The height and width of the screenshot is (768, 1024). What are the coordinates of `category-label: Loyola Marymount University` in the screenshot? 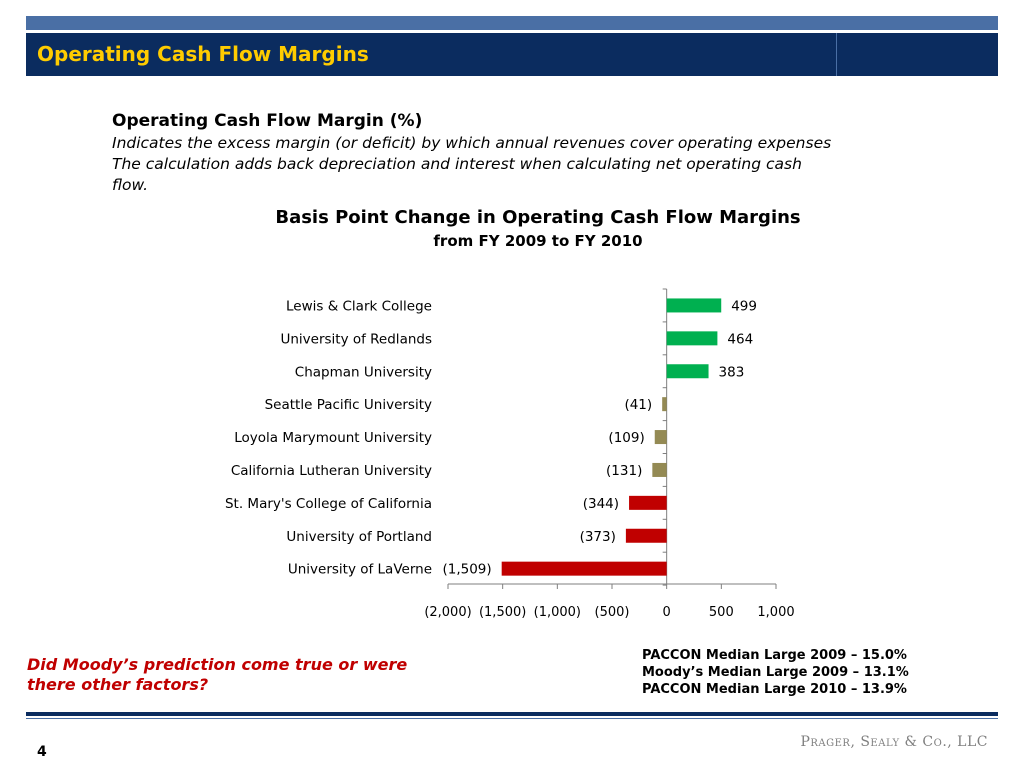 It's located at (333, 438).